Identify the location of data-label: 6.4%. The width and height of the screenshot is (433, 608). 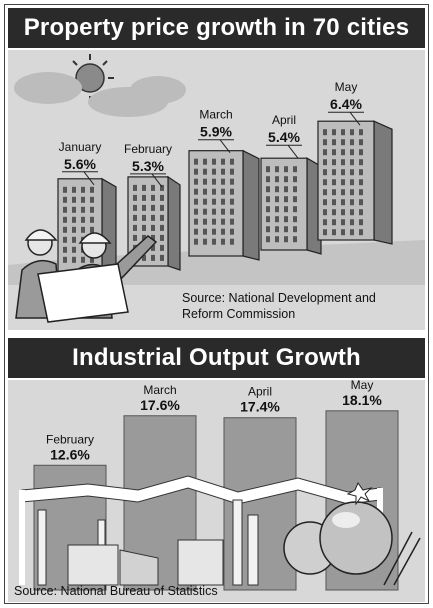
(346, 104).